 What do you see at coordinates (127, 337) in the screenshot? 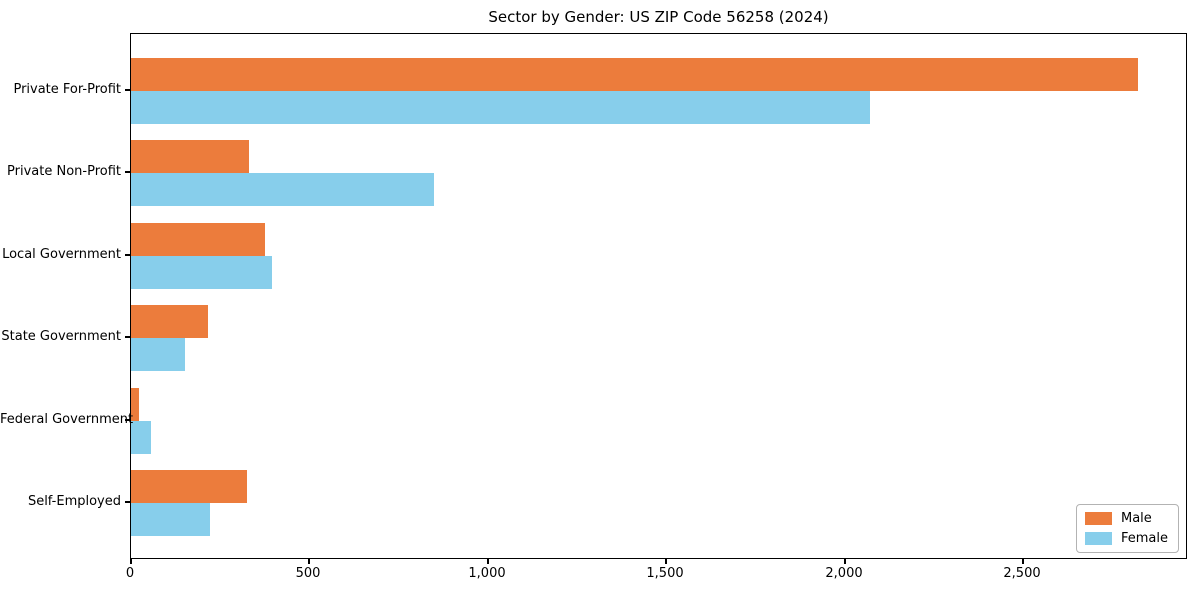
I see `y-tick-state-government` at bounding box center [127, 337].